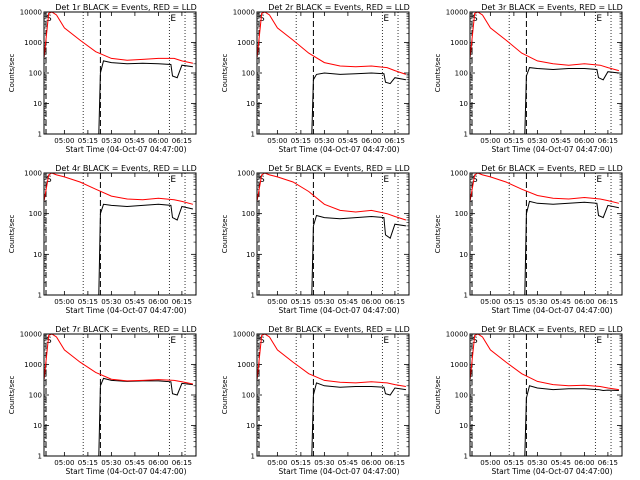  What do you see at coordinates (126, 7) in the screenshot?
I see `chart-title: Det 1r BLACK = Events, RED = LLD` at bounding box center [126, 7].